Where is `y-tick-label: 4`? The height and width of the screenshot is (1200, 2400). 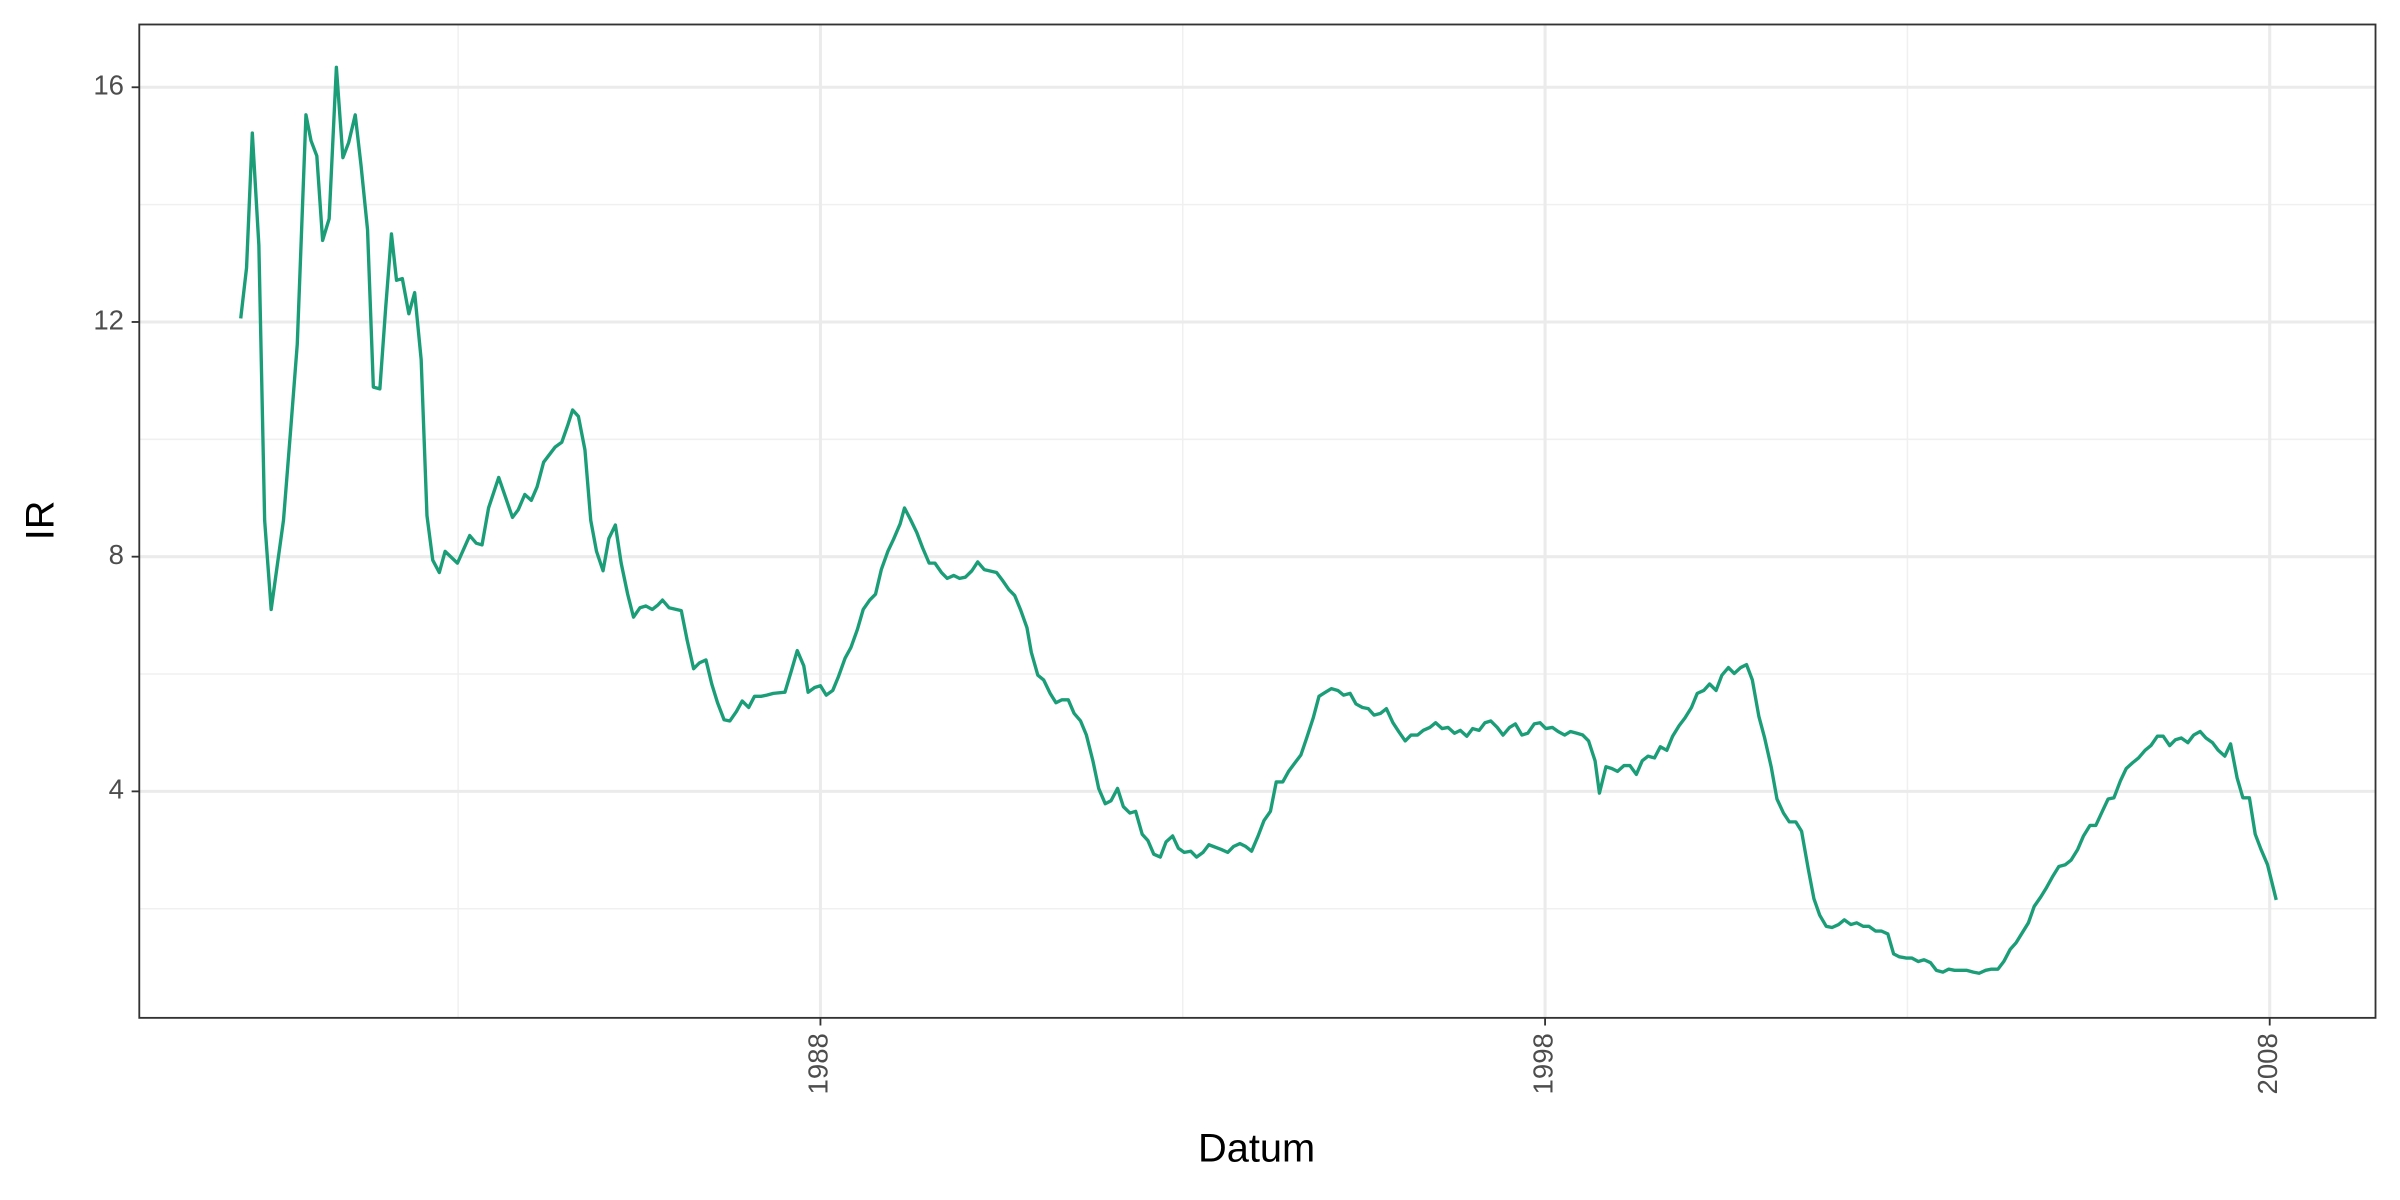 y-tick-label: 4 is located at coordinates (116, 789).